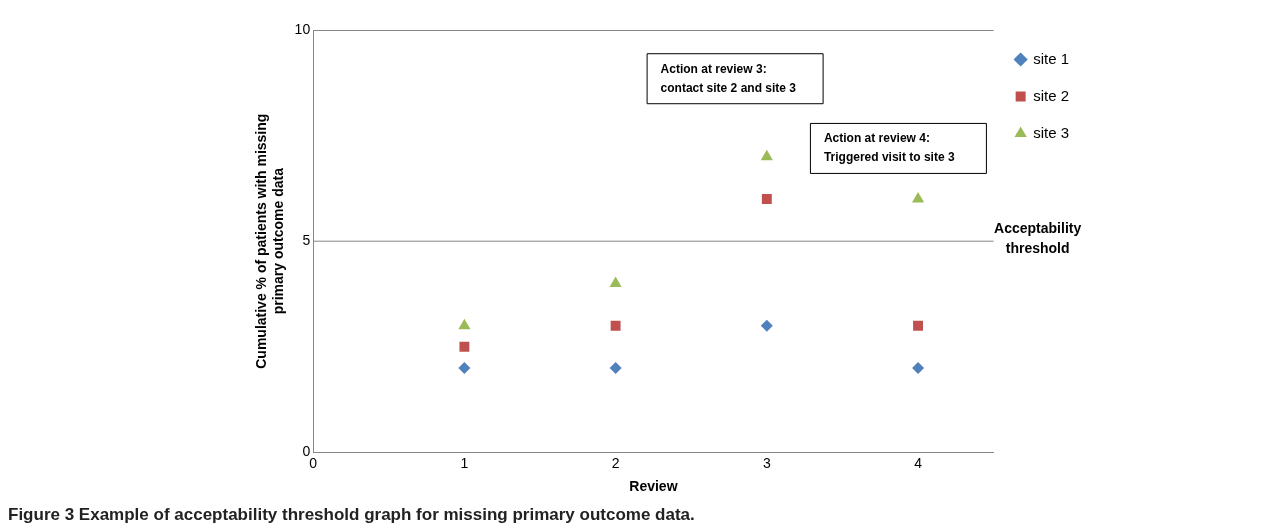  Describe the element at coordinates (889, 148) in the screenshot. I see `annotation: Action at review 4: Triggered visit to site 3` at that location.